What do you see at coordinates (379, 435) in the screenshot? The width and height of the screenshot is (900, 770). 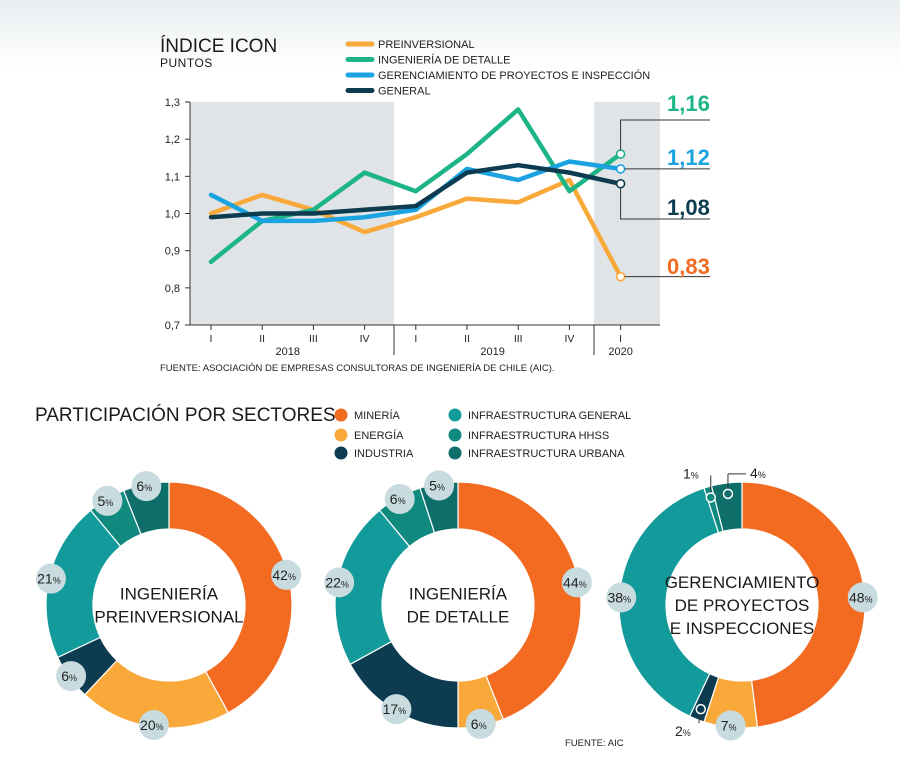 I see `sector-legend-label: ENERGÍA` at bounding box center [379, 435].